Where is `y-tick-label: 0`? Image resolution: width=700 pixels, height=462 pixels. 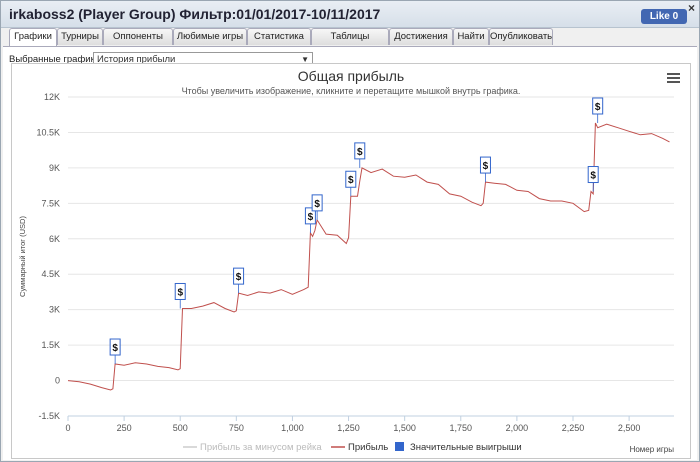 y-tick-label: 0 is located at coordinates (57, 381).